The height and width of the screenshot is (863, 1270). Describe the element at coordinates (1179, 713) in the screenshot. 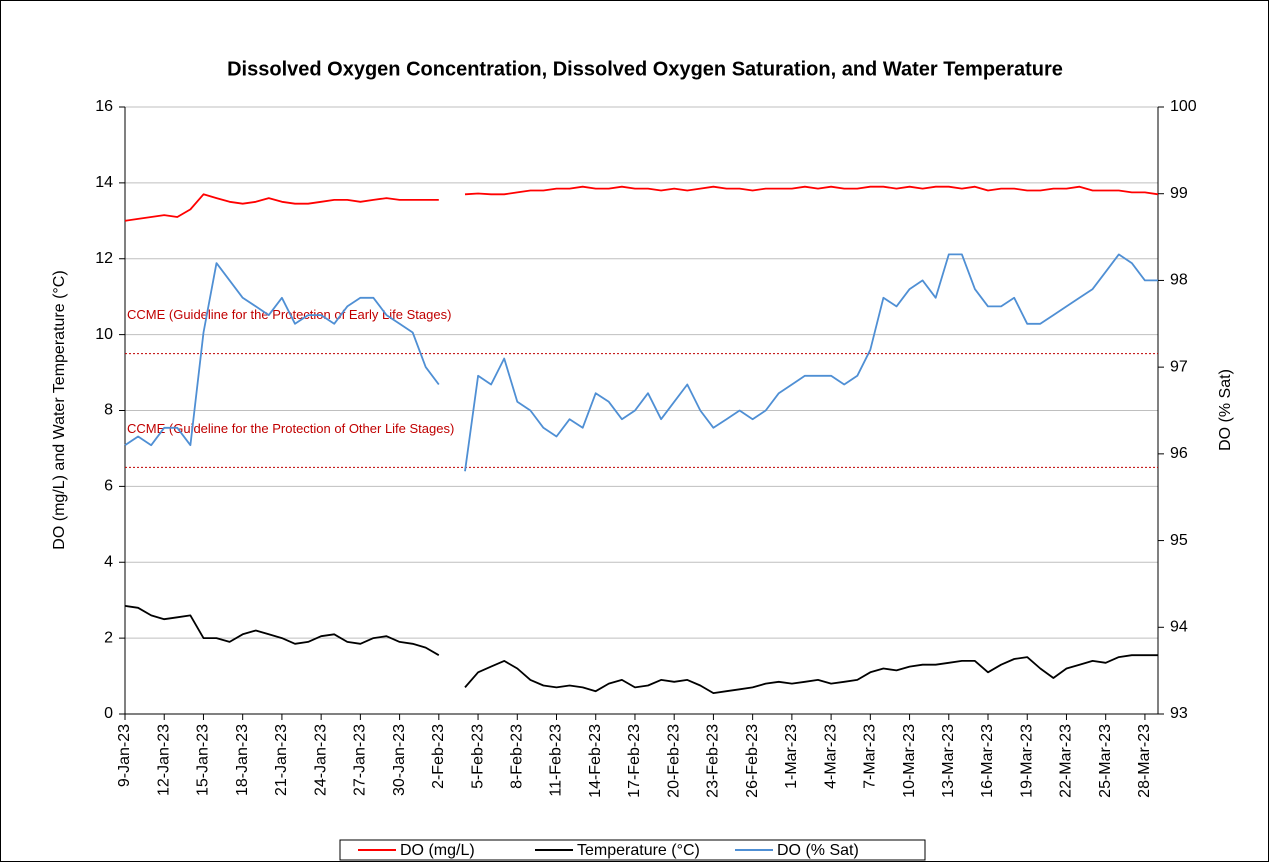

I see `y2-tick-label: 93` at that location.